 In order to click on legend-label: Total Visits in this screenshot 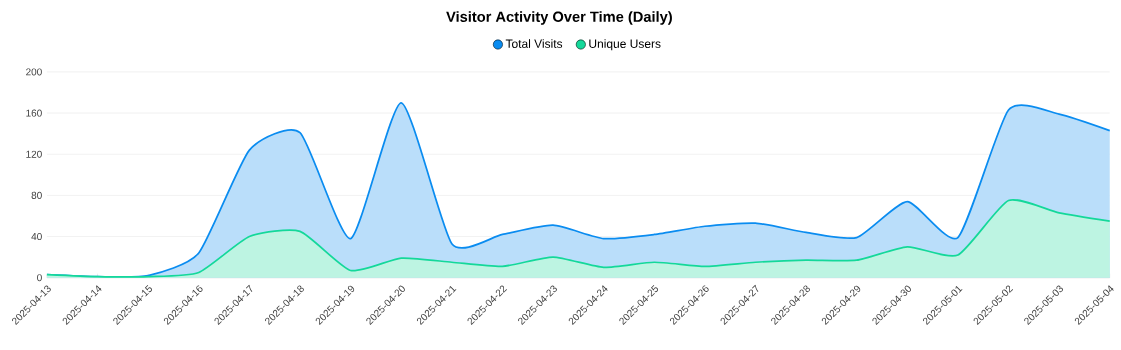, I will do `click(534, 44)`.